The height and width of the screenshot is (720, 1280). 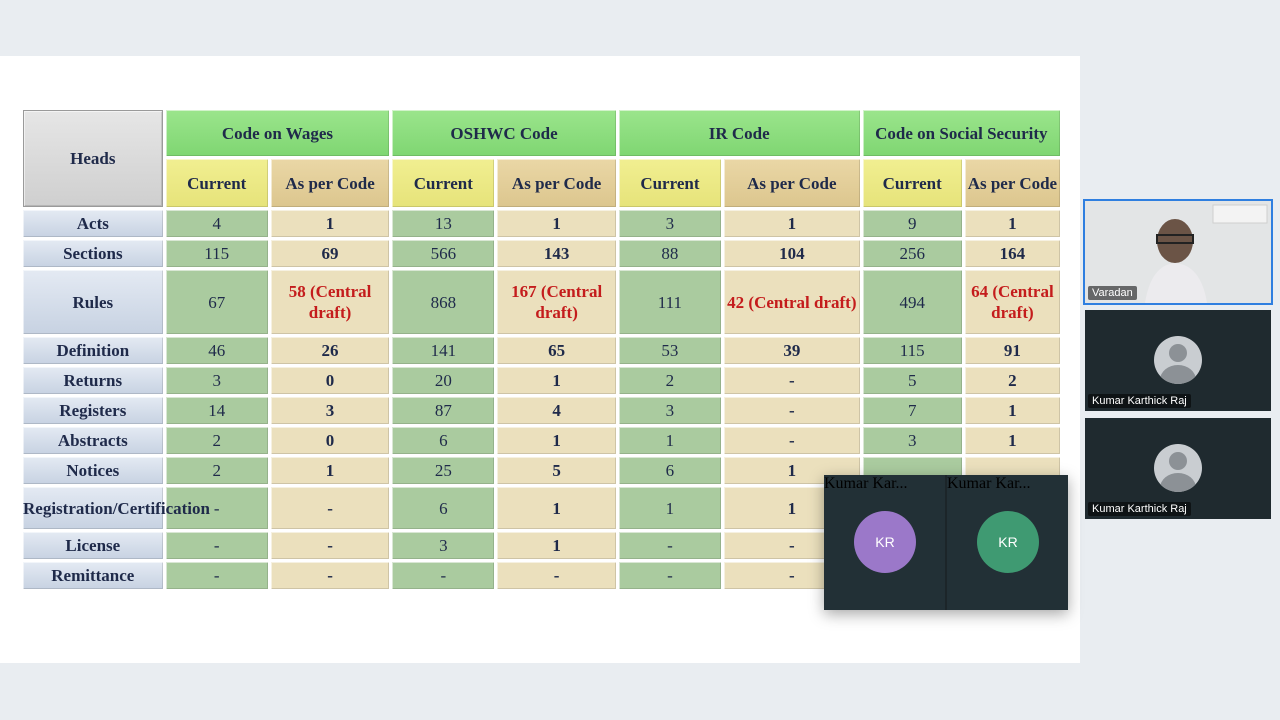 I want to click on as-per-code-cell: 104, so click(x=792, y=253).